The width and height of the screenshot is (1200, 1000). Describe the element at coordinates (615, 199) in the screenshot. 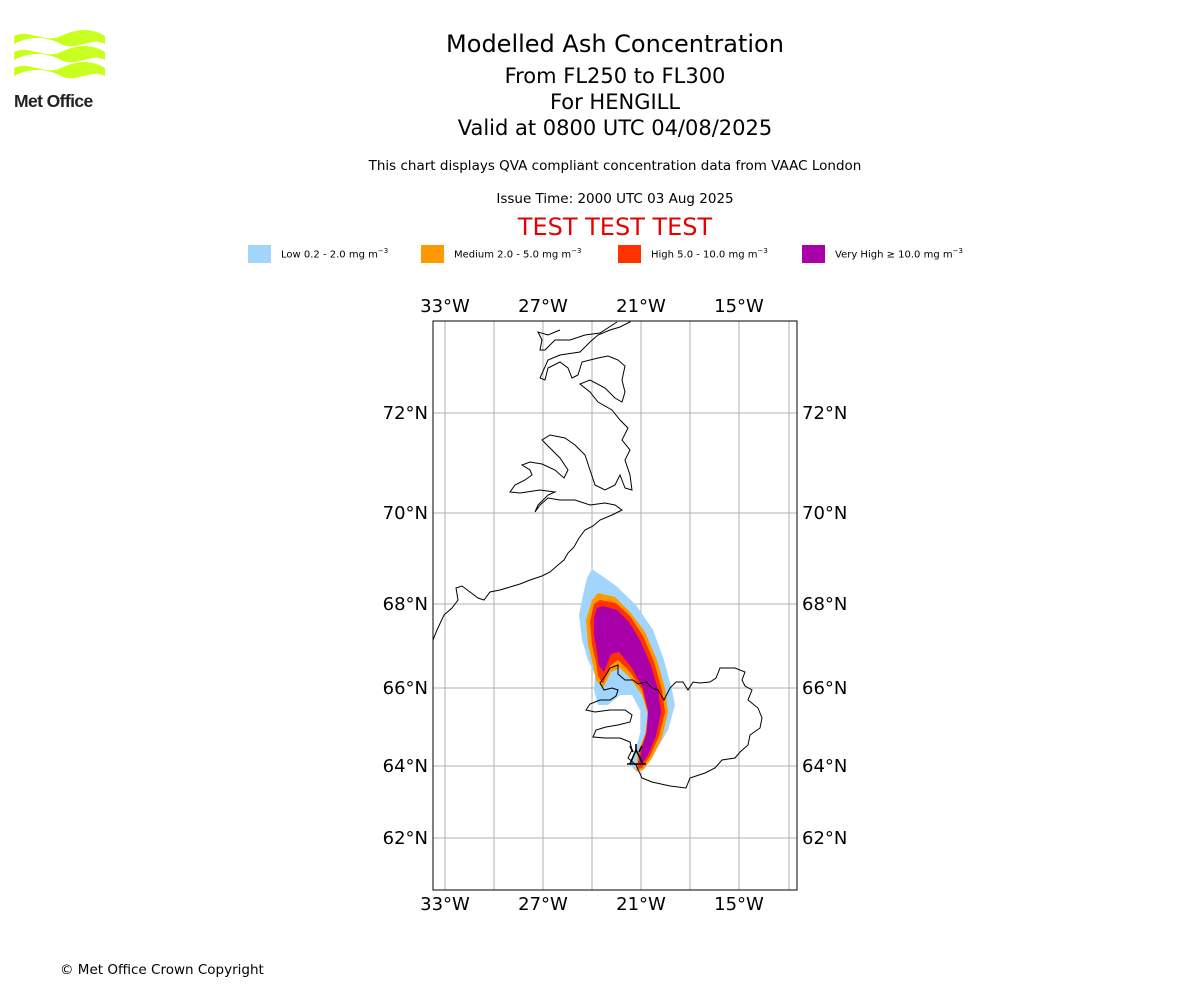

I see `issue-time: Issue Time: 2000 UTC 03 Aug 2025` at that location.